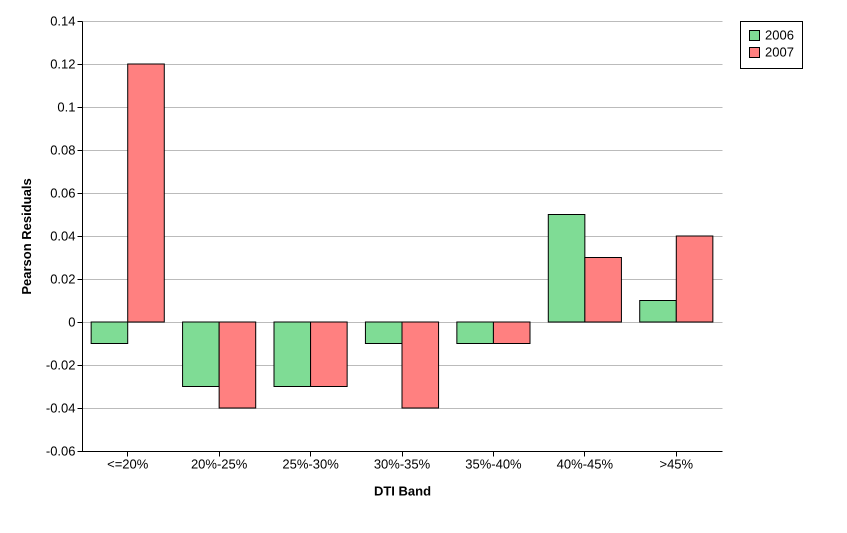  What do you see at coordinates (676, 464) in the screenshot?
I see `x-tick-label: >45%` at bounding box center [676, 464].